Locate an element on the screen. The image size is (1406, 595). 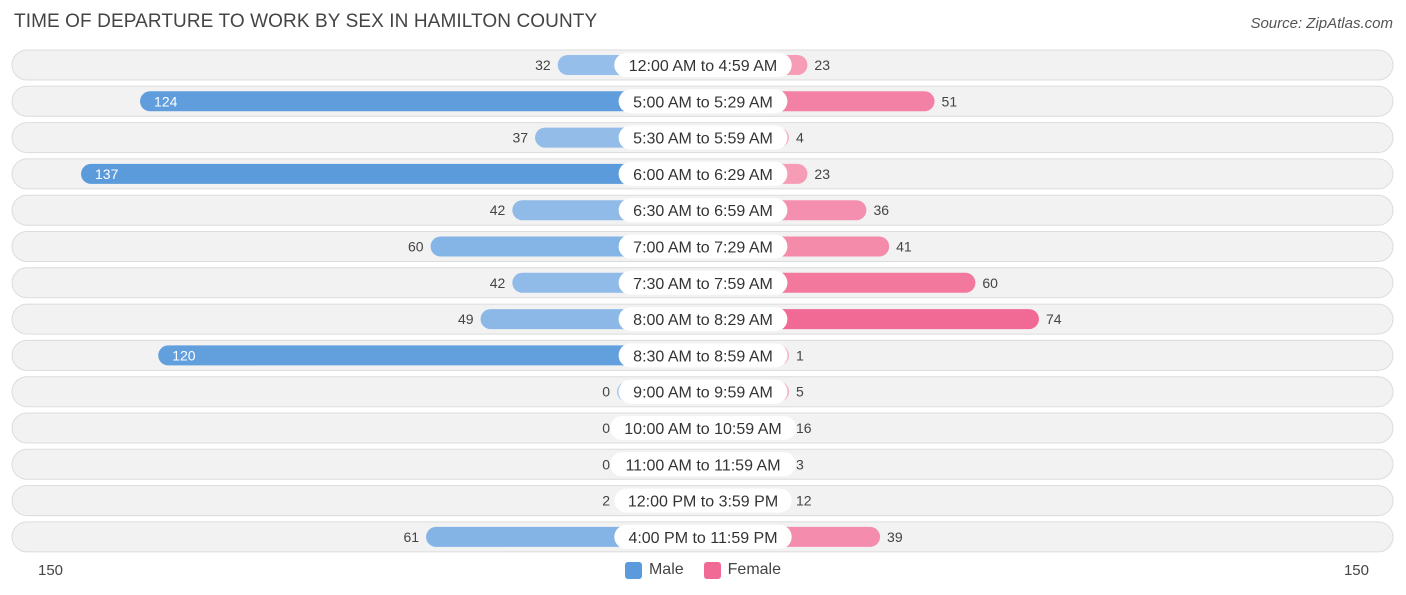
category-label: 6:00 AM to 6:29 AM is located at coordinates (703, 175).